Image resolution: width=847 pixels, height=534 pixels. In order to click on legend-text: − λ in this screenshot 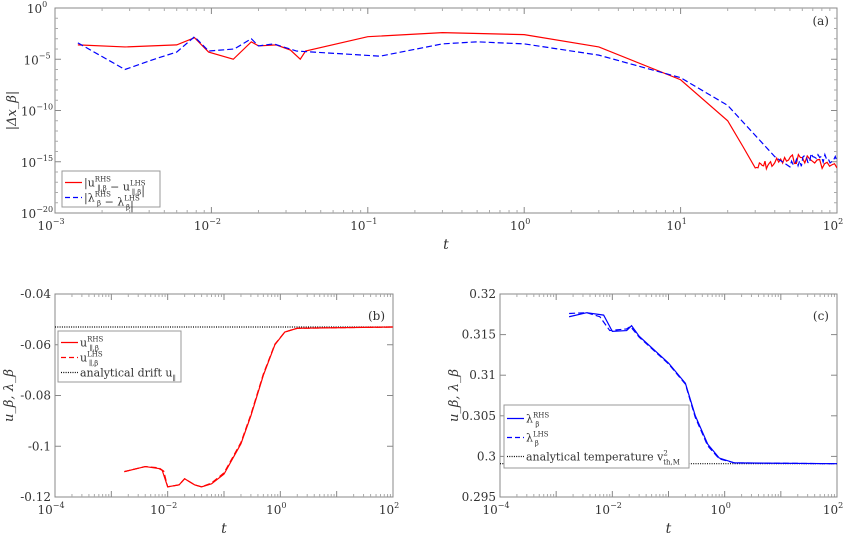, I will do `click(112, 202)`.